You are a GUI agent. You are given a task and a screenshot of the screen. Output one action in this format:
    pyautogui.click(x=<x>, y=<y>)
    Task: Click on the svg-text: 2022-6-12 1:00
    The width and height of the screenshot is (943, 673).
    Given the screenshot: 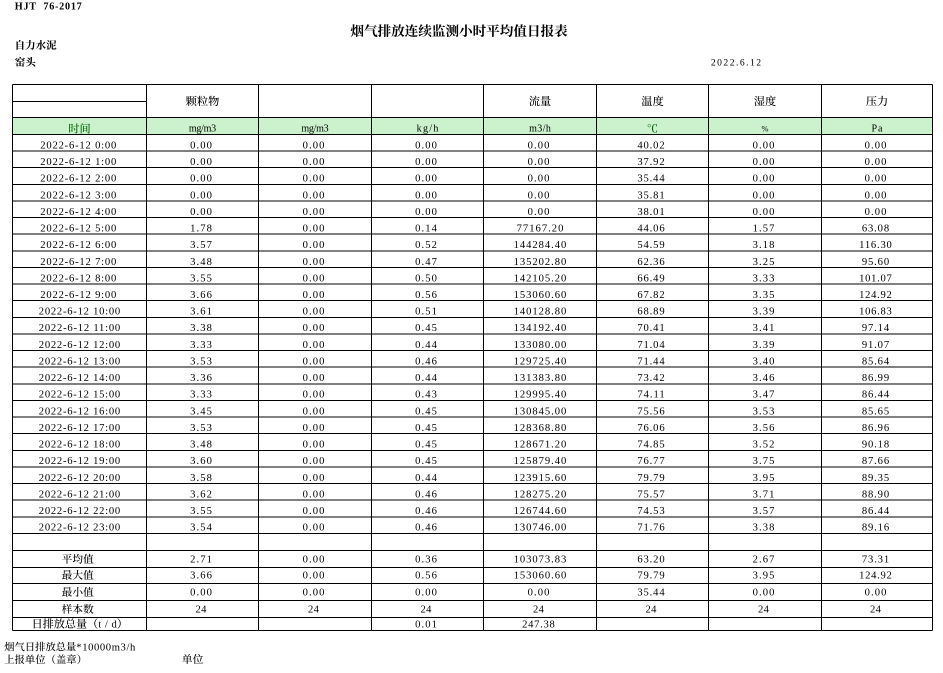 What is the action you would take?
    pyautogui.click(x=78, y=162)
    